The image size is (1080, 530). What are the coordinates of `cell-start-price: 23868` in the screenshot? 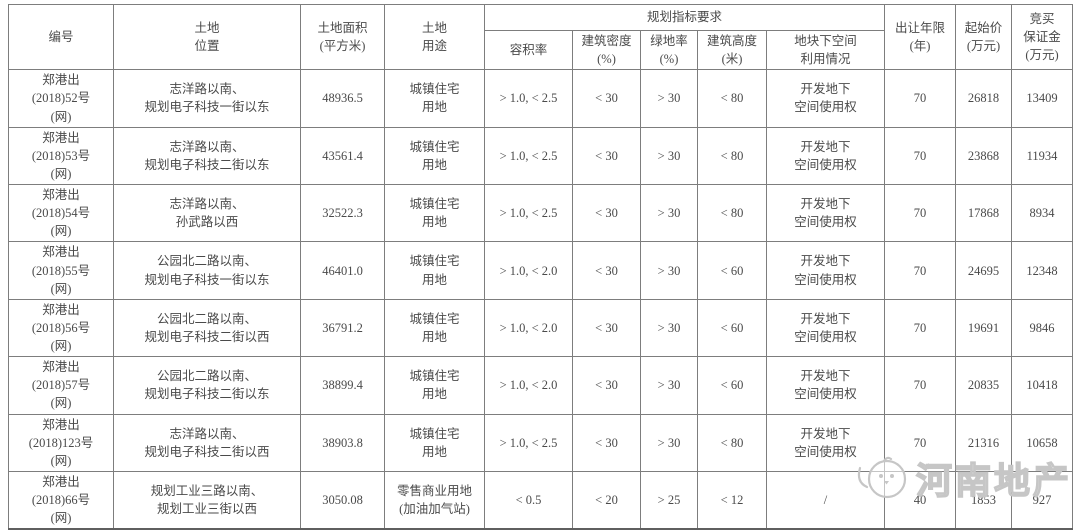 It's located at (984, 156).